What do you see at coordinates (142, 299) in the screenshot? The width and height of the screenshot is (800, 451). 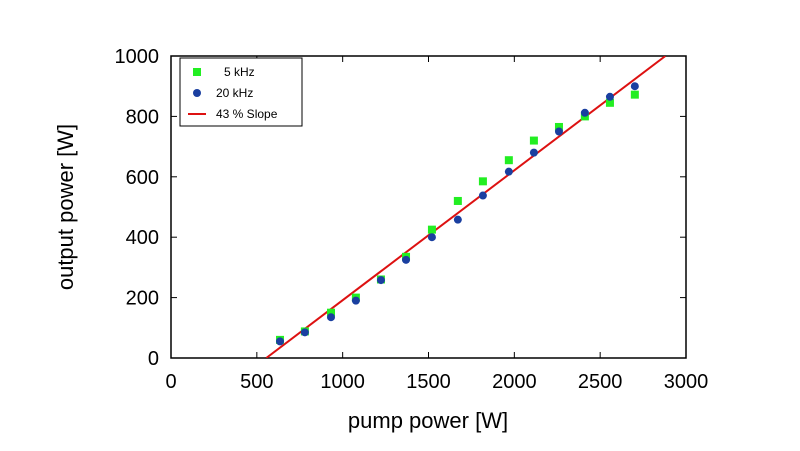 I see `y-tick-label: 200` at bounding box center [142, 299].